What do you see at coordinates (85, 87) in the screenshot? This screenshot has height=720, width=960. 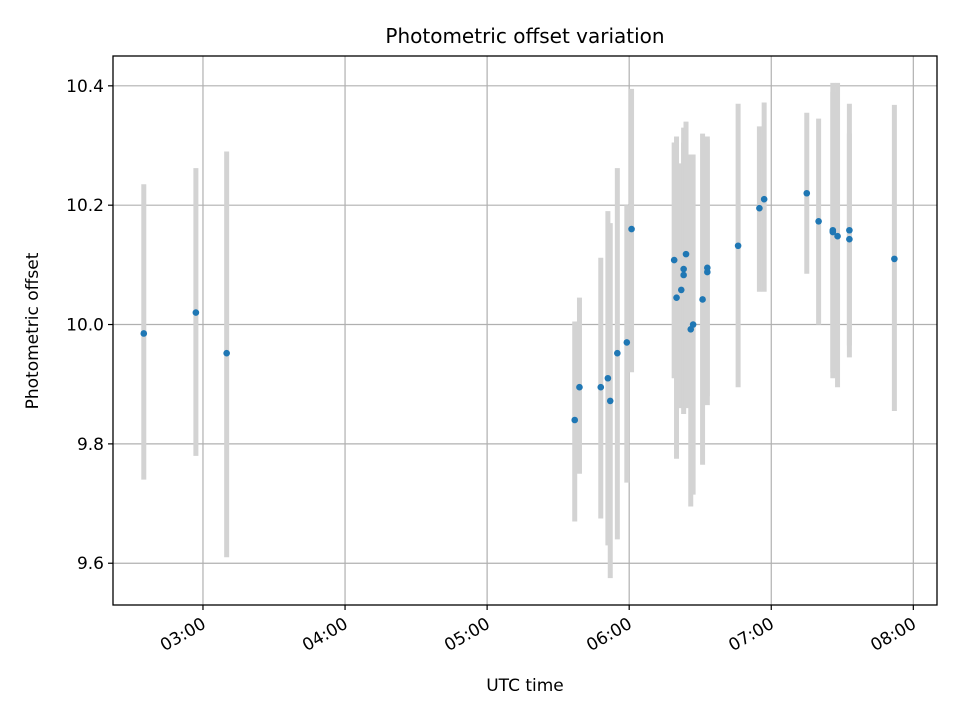 I see `y-tick-label: 10.4` at bounding box center [85, 87].